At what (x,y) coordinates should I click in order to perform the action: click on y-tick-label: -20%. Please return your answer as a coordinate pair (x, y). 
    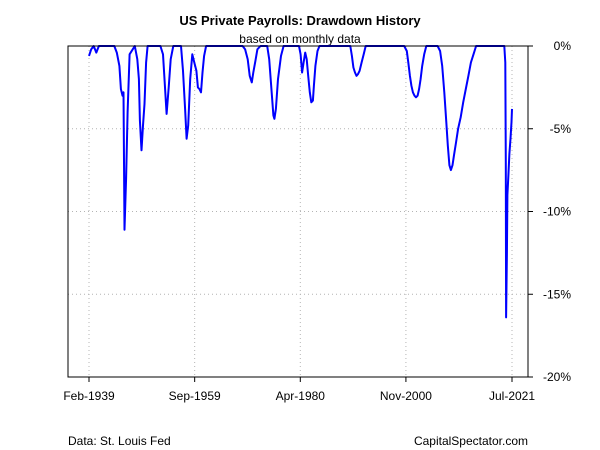
    Looking at the image, I should click on (557, 377).